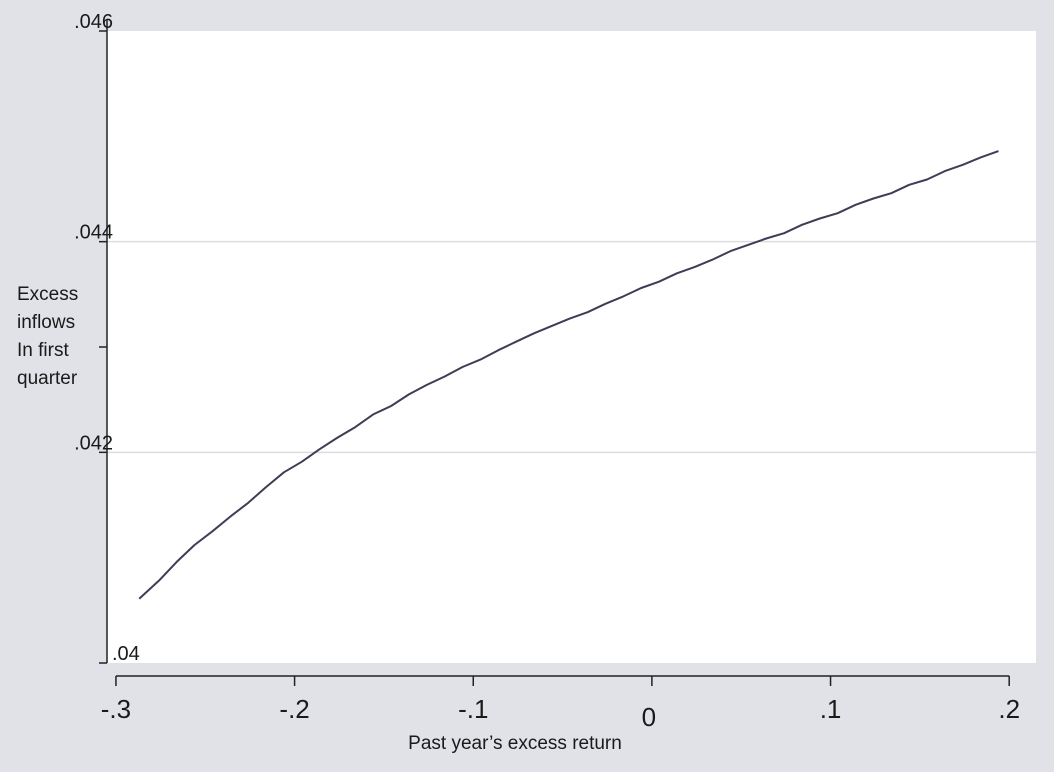 The image size is (1054, 772). I want to click on y-axis-title-line: inflows, so click(46, 322).